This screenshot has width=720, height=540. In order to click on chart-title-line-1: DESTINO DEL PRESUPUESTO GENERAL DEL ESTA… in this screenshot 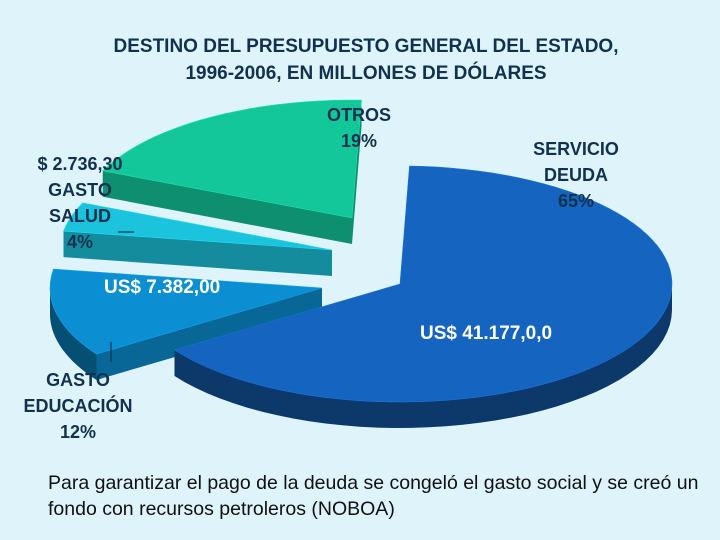, I will do `click(366, 46)`.